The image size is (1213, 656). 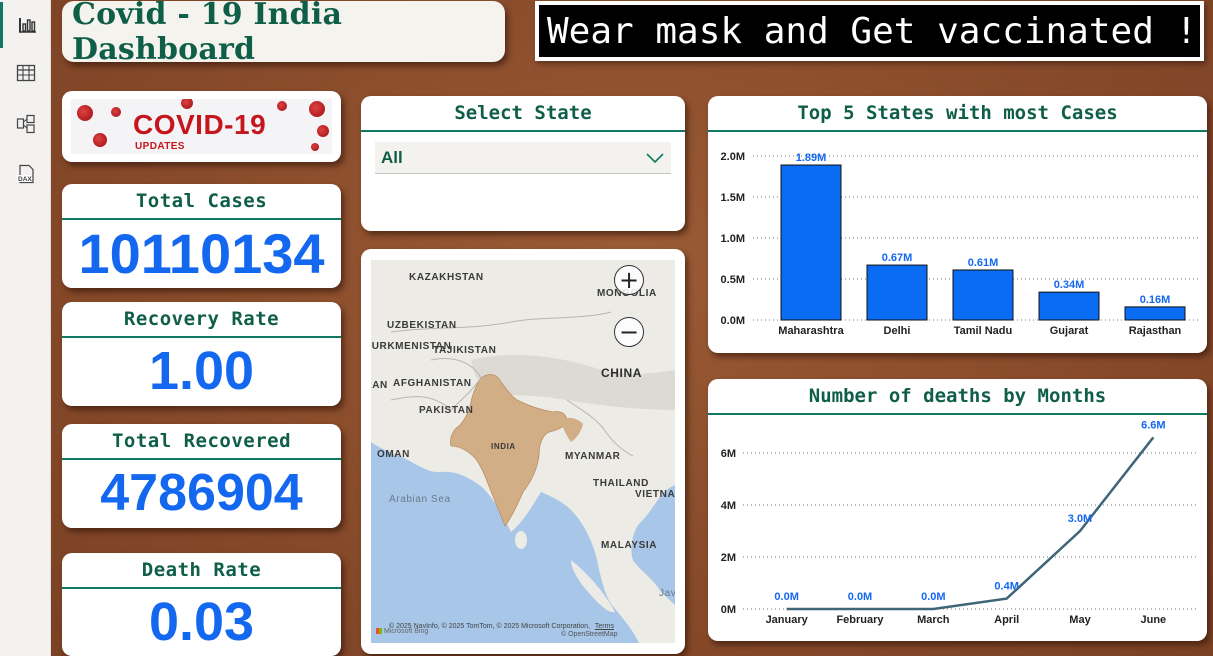 I want to click on map-label-vietnam: VIETNAM, so click(x=655, y=494).